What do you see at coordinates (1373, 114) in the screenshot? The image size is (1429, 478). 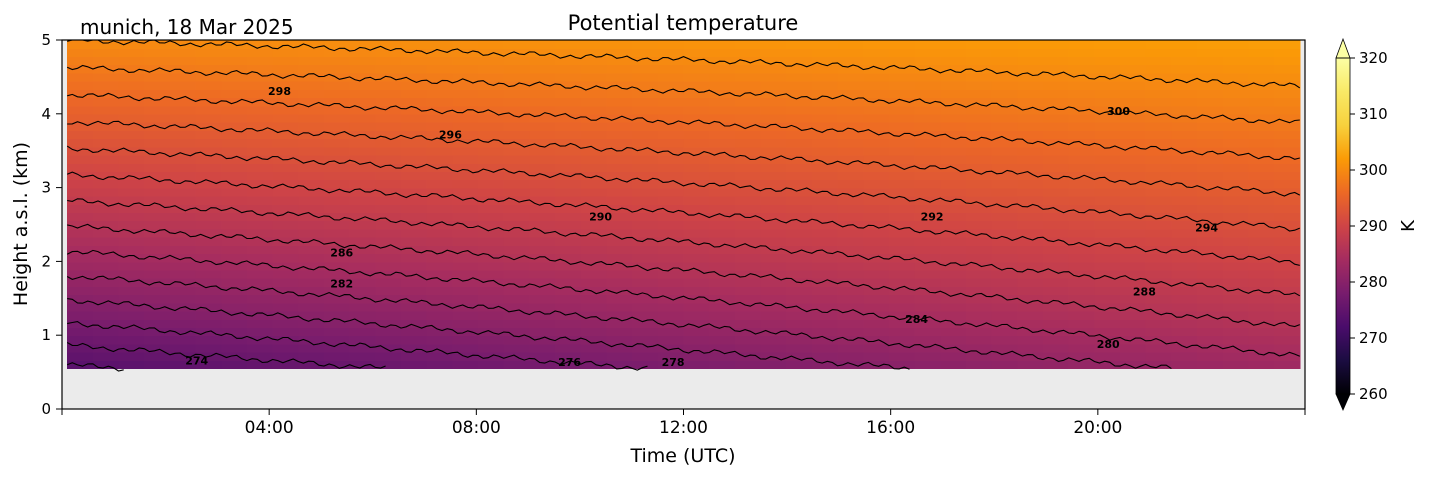 I see `colorbar-tick-label: 310` at bounding box center [1373, 114].